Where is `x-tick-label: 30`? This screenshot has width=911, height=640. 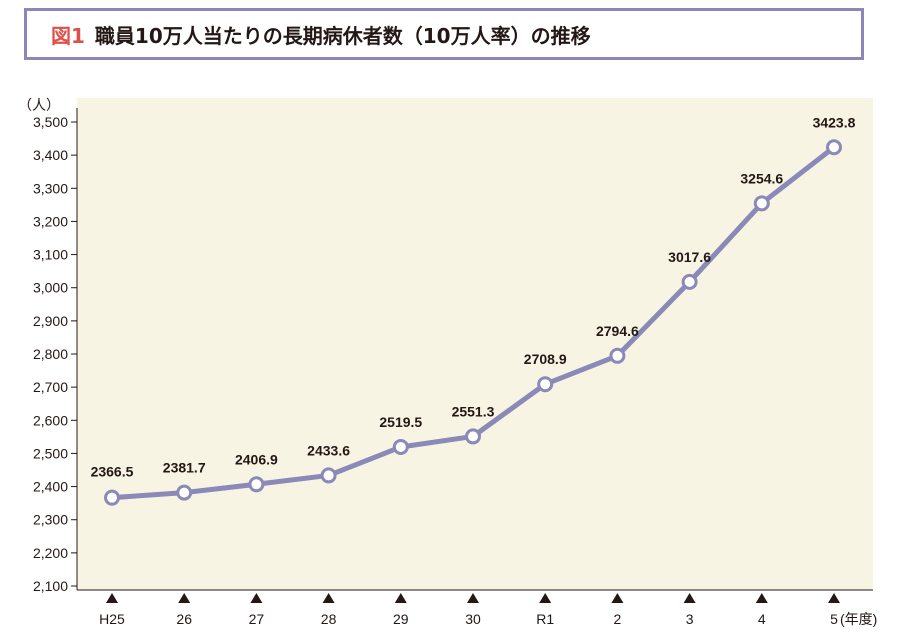 x-tick-label: 30 is located at coordinates (473, 619).